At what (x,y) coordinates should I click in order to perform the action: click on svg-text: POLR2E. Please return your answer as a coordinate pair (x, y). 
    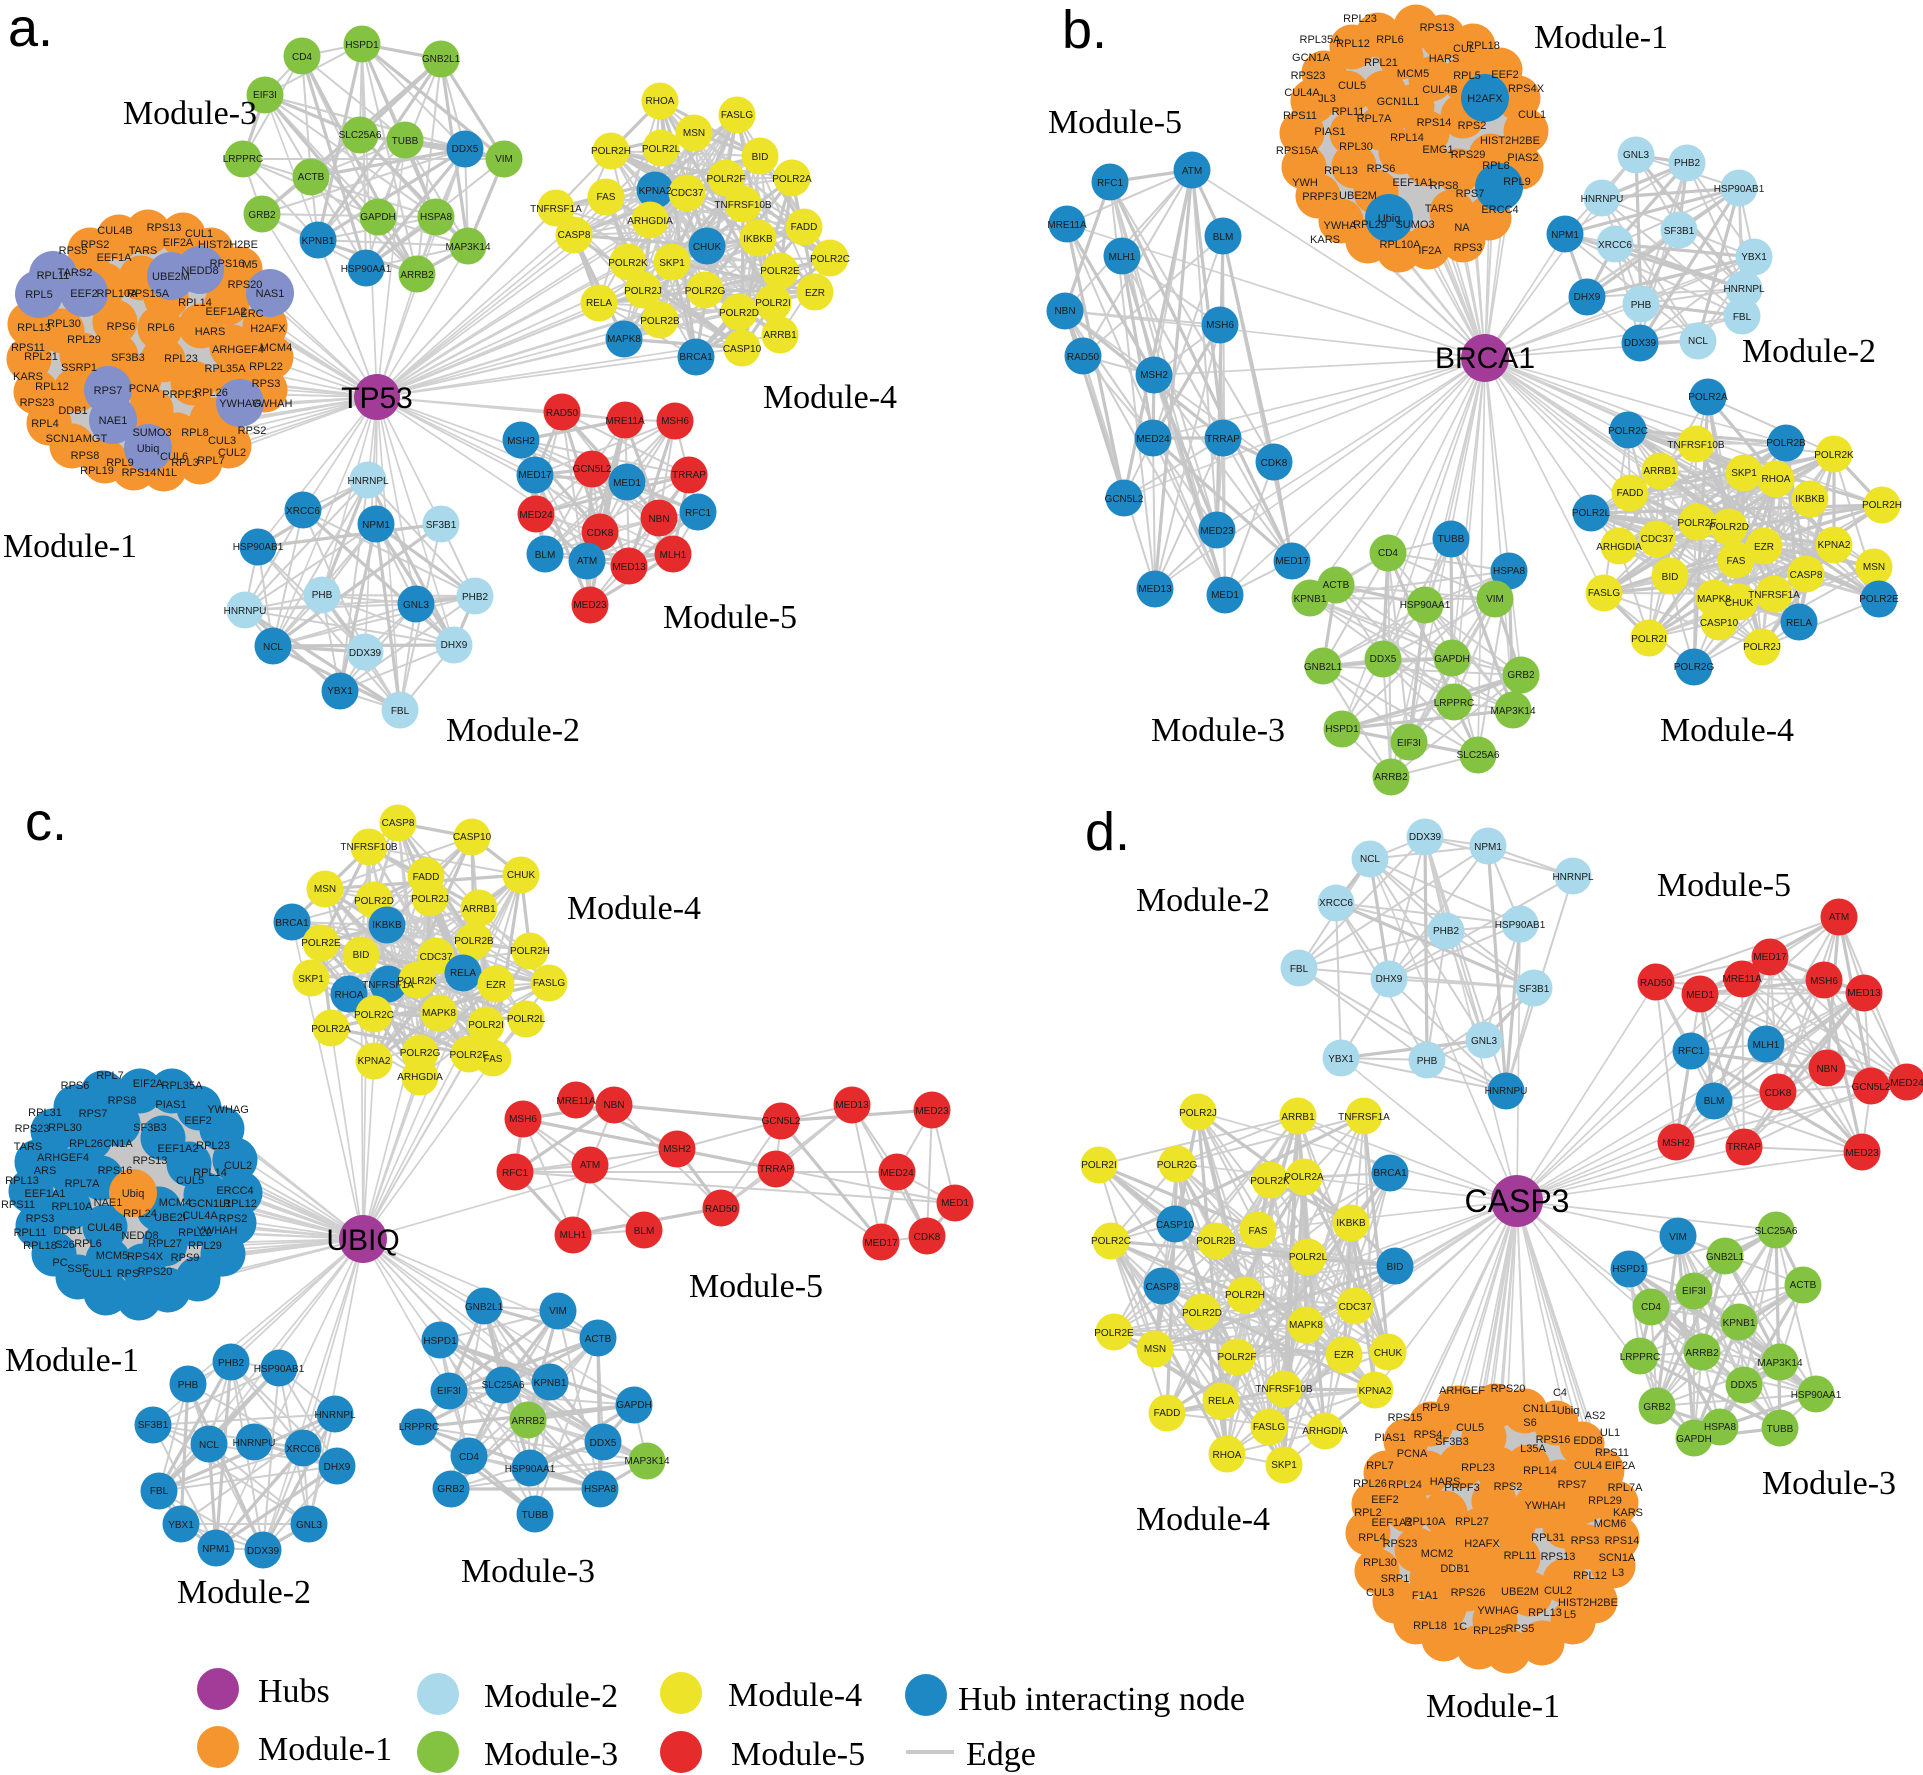
    Looking at the image, I should click on (1114, 1333).